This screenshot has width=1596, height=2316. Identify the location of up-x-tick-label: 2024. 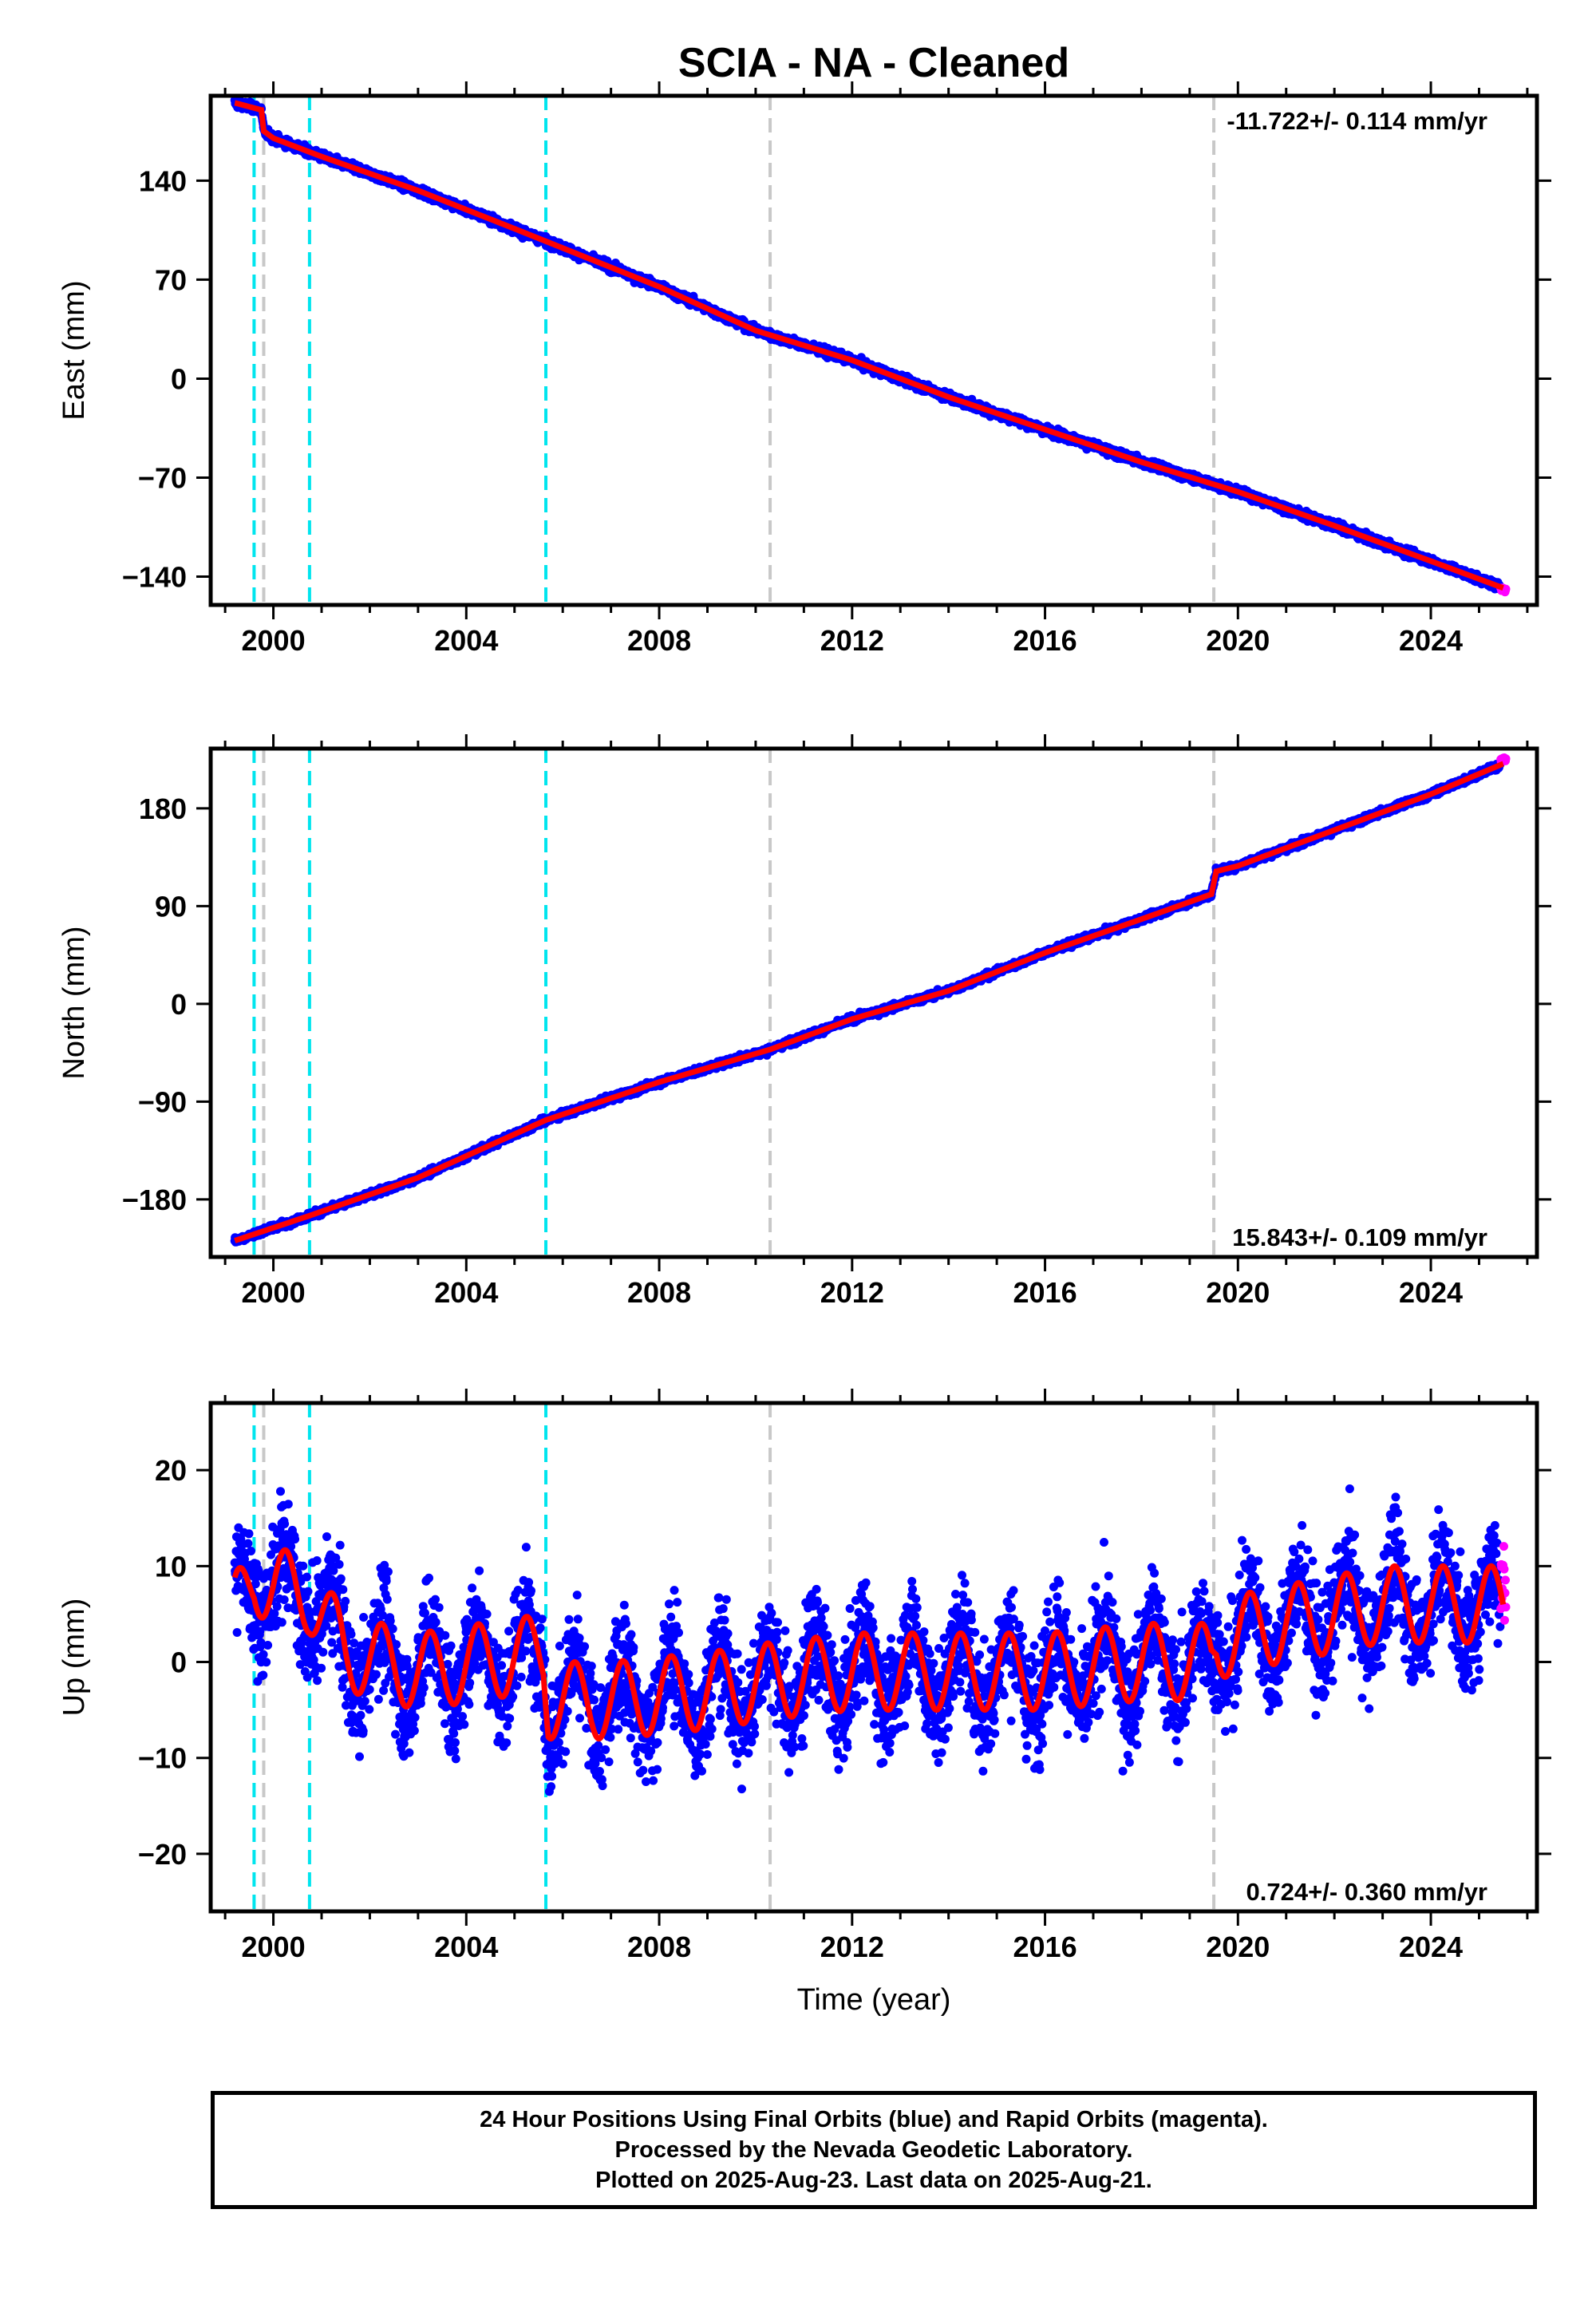
(1431, 1947).